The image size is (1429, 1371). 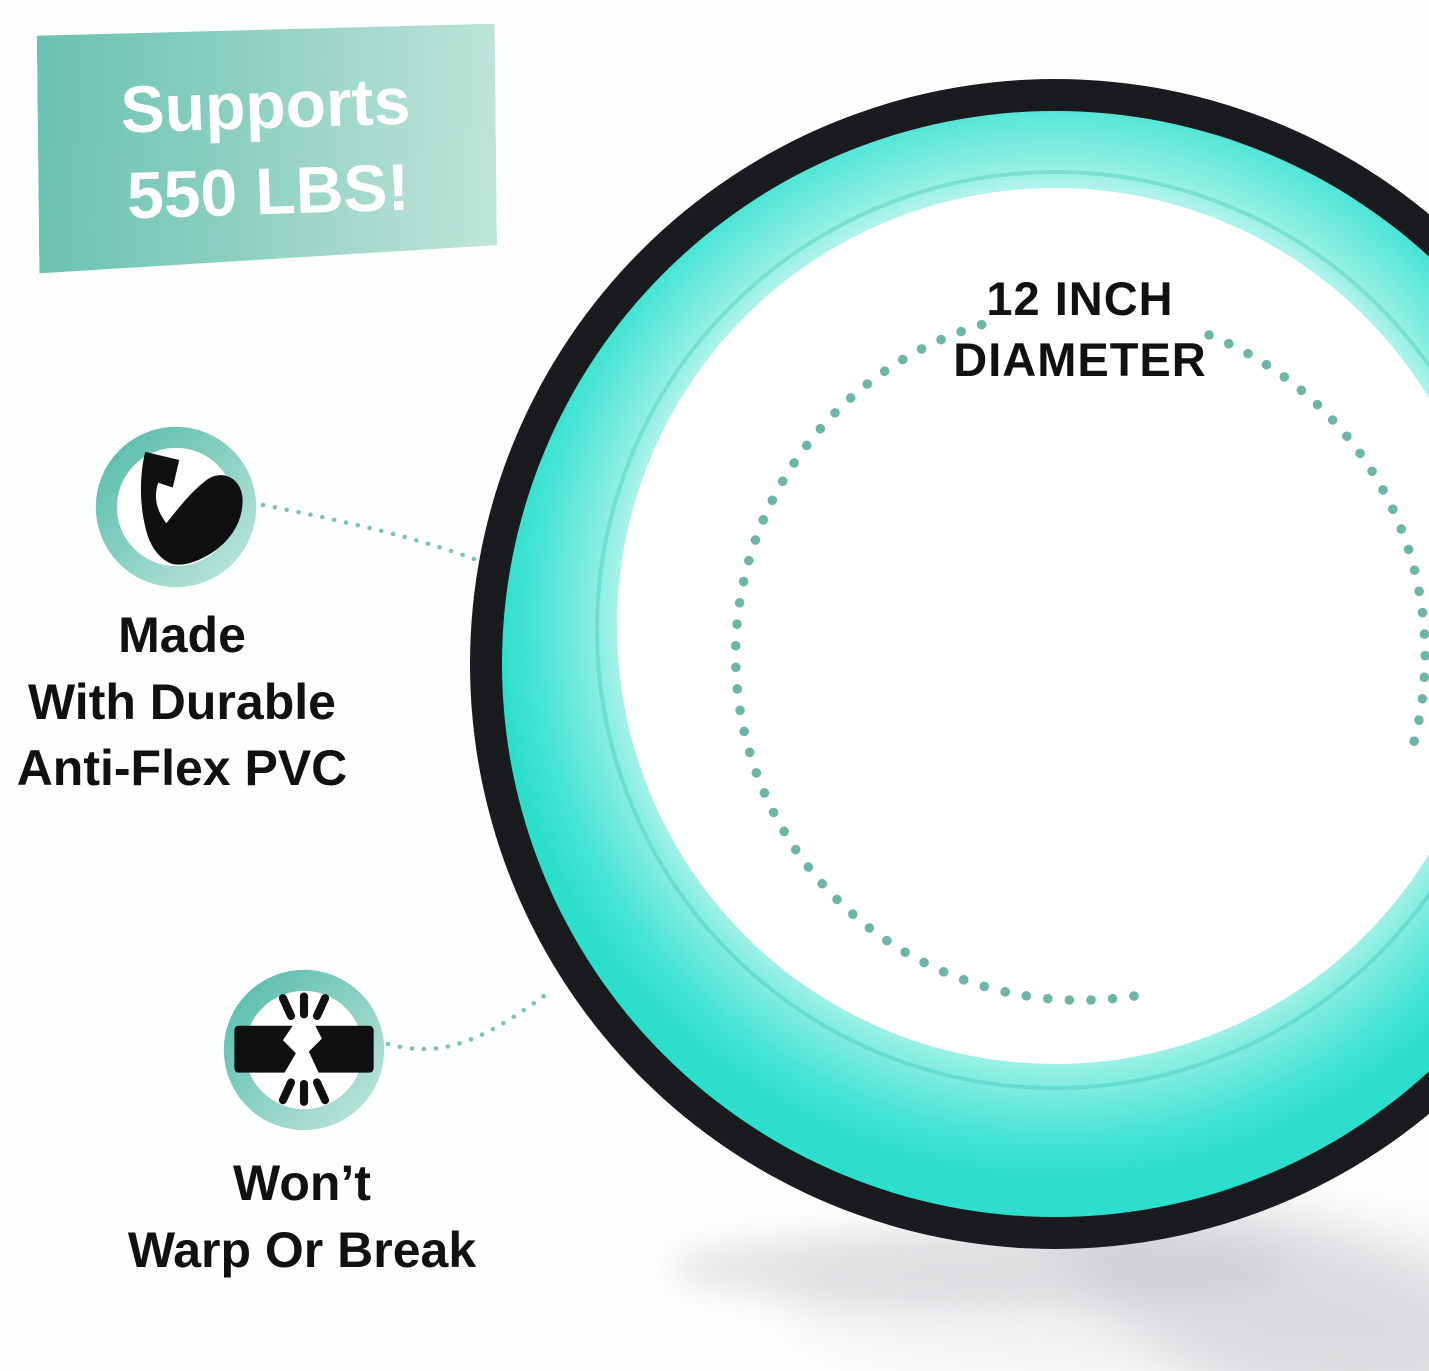 I want to click on muscle-arm-icon, so click(x=176, y=507).